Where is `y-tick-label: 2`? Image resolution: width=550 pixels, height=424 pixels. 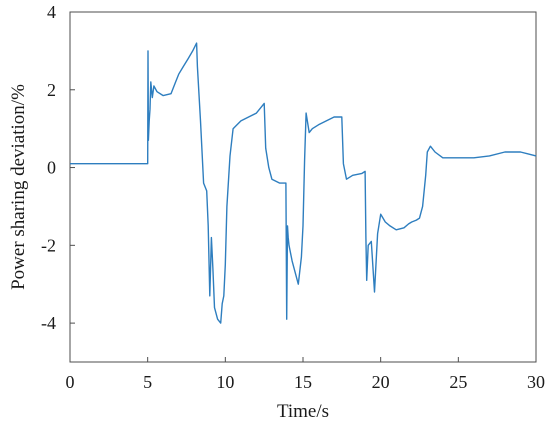 y-tick-label: 2 is located at coordinates (51, 90).